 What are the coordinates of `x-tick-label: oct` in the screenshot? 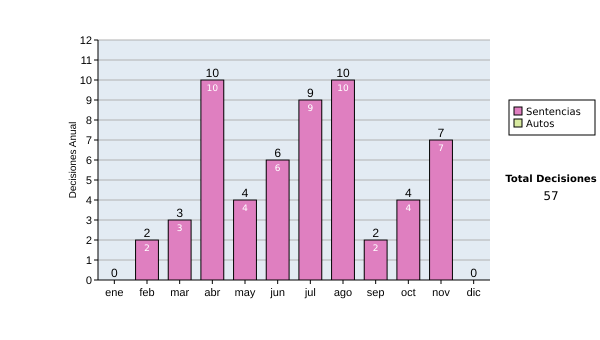 It's located at (408, 293).